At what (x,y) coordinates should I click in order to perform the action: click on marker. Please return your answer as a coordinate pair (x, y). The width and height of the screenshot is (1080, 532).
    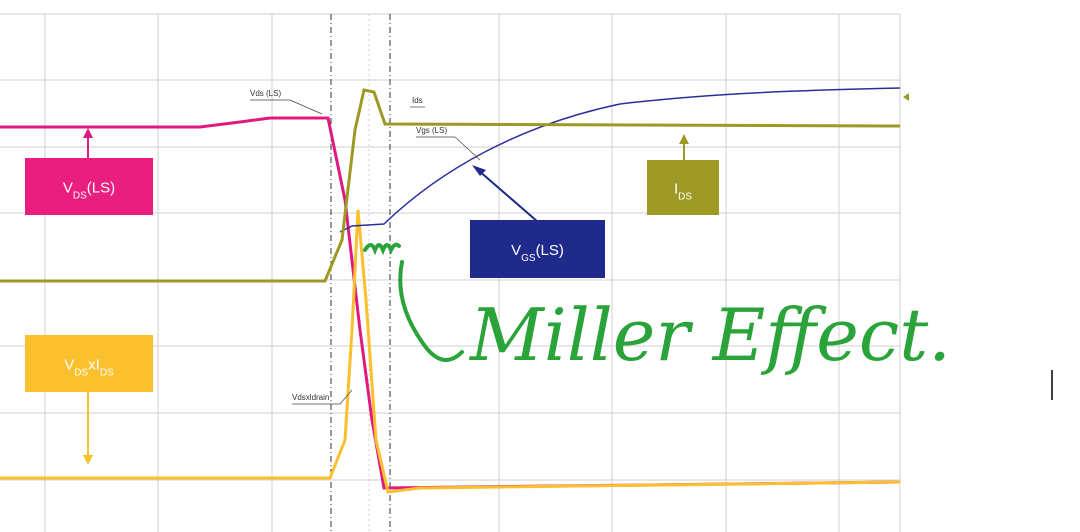
    Looking at the image, I should click on (906, 97).